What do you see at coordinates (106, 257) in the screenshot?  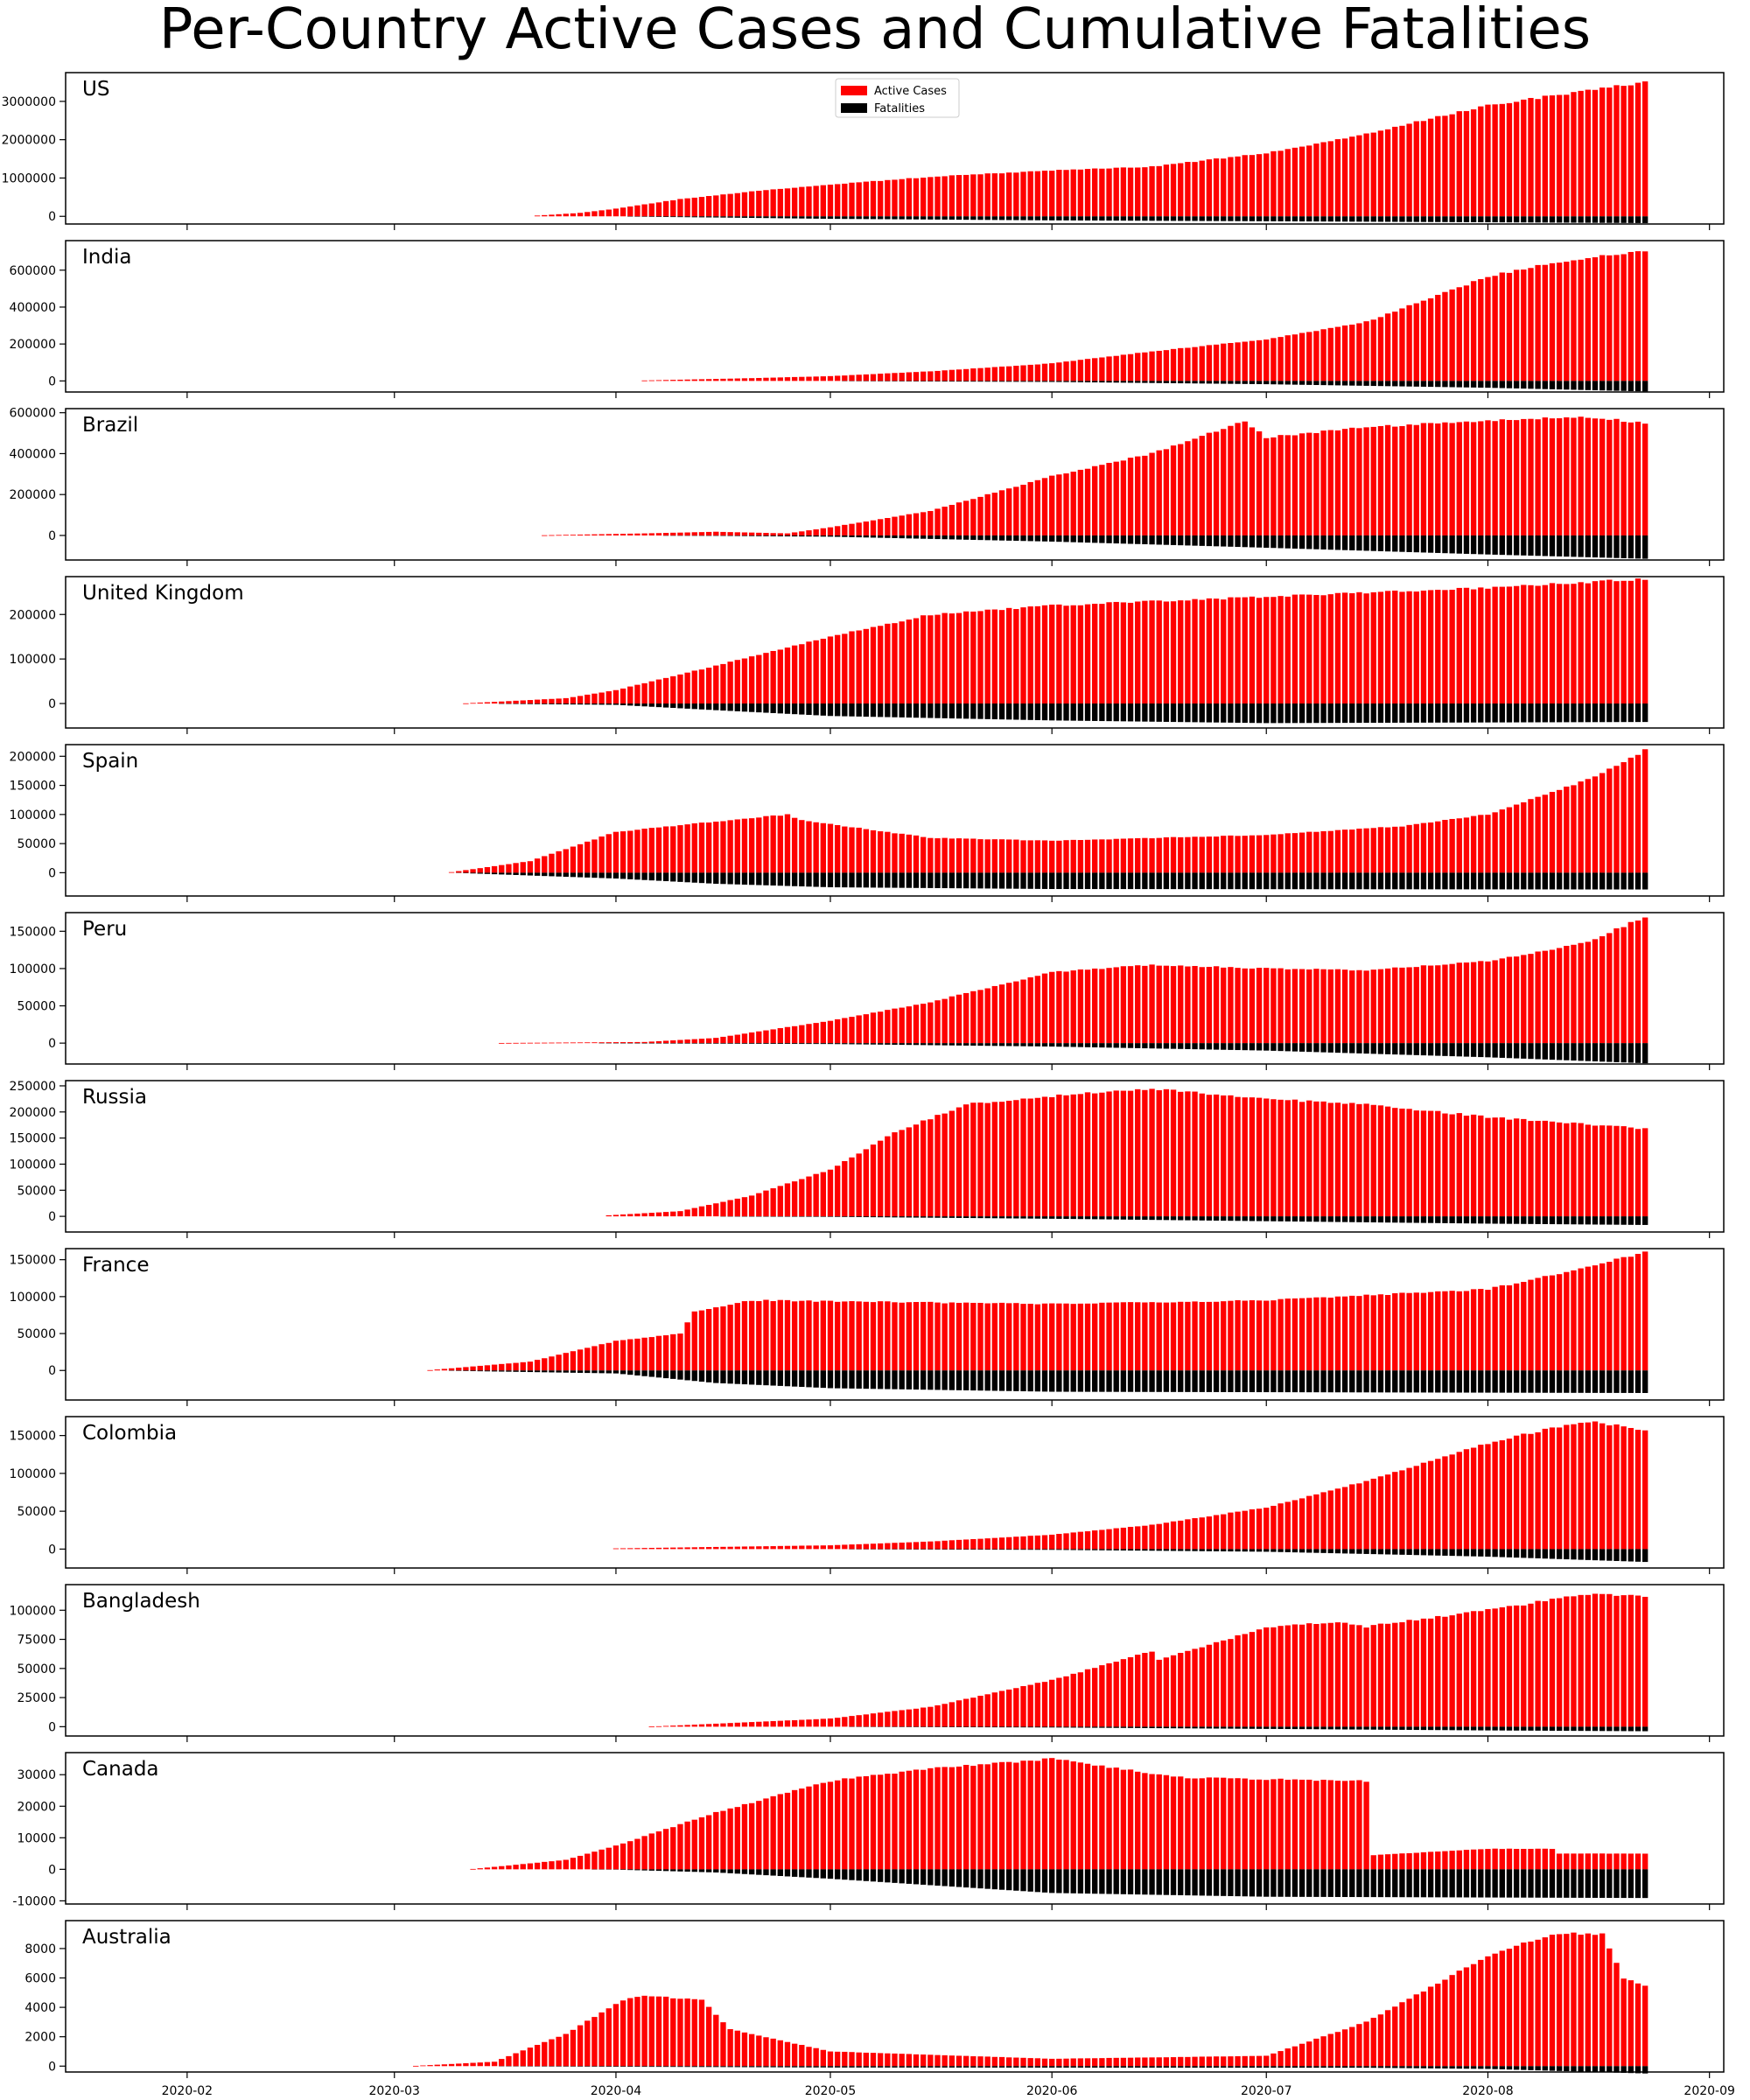 I see `panel-label: India` at bounding box center [106, 257].